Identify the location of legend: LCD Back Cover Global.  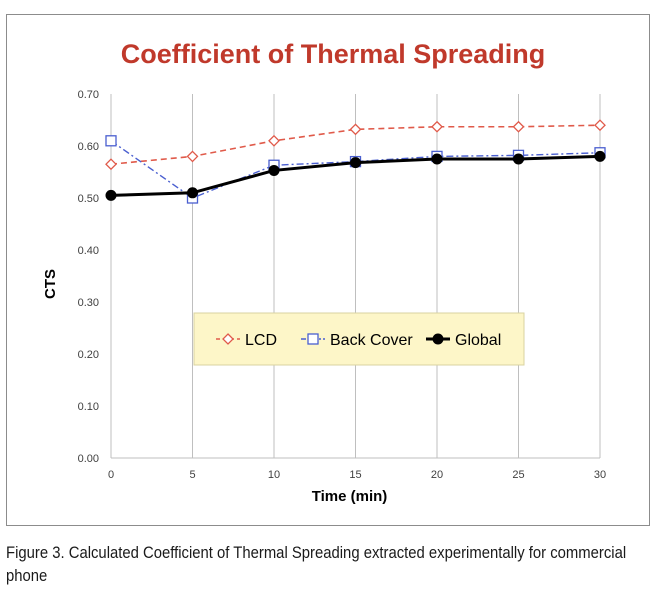
(359, 339).